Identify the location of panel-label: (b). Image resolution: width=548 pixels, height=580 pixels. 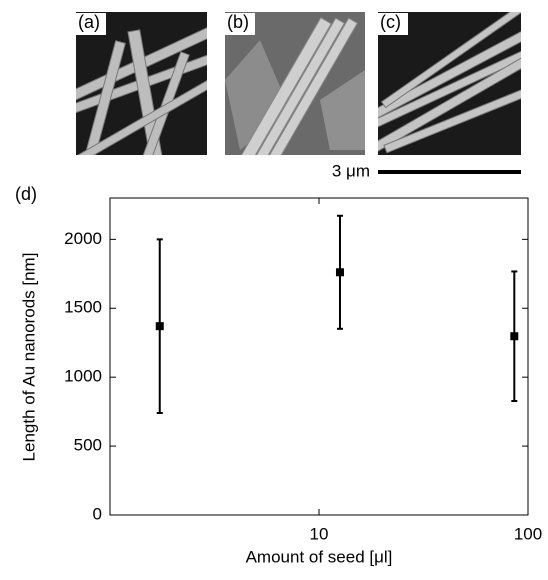
(238, 22).